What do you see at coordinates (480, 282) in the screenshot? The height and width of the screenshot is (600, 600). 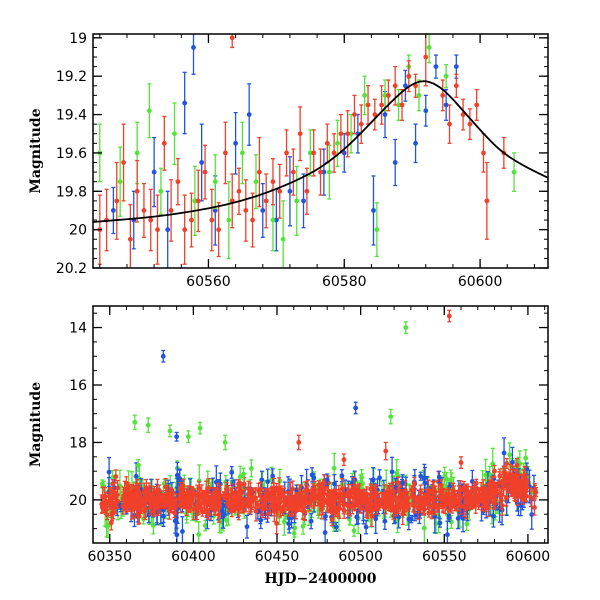 I see `x-tick-label: 60600` at bounding box center [480, 282].